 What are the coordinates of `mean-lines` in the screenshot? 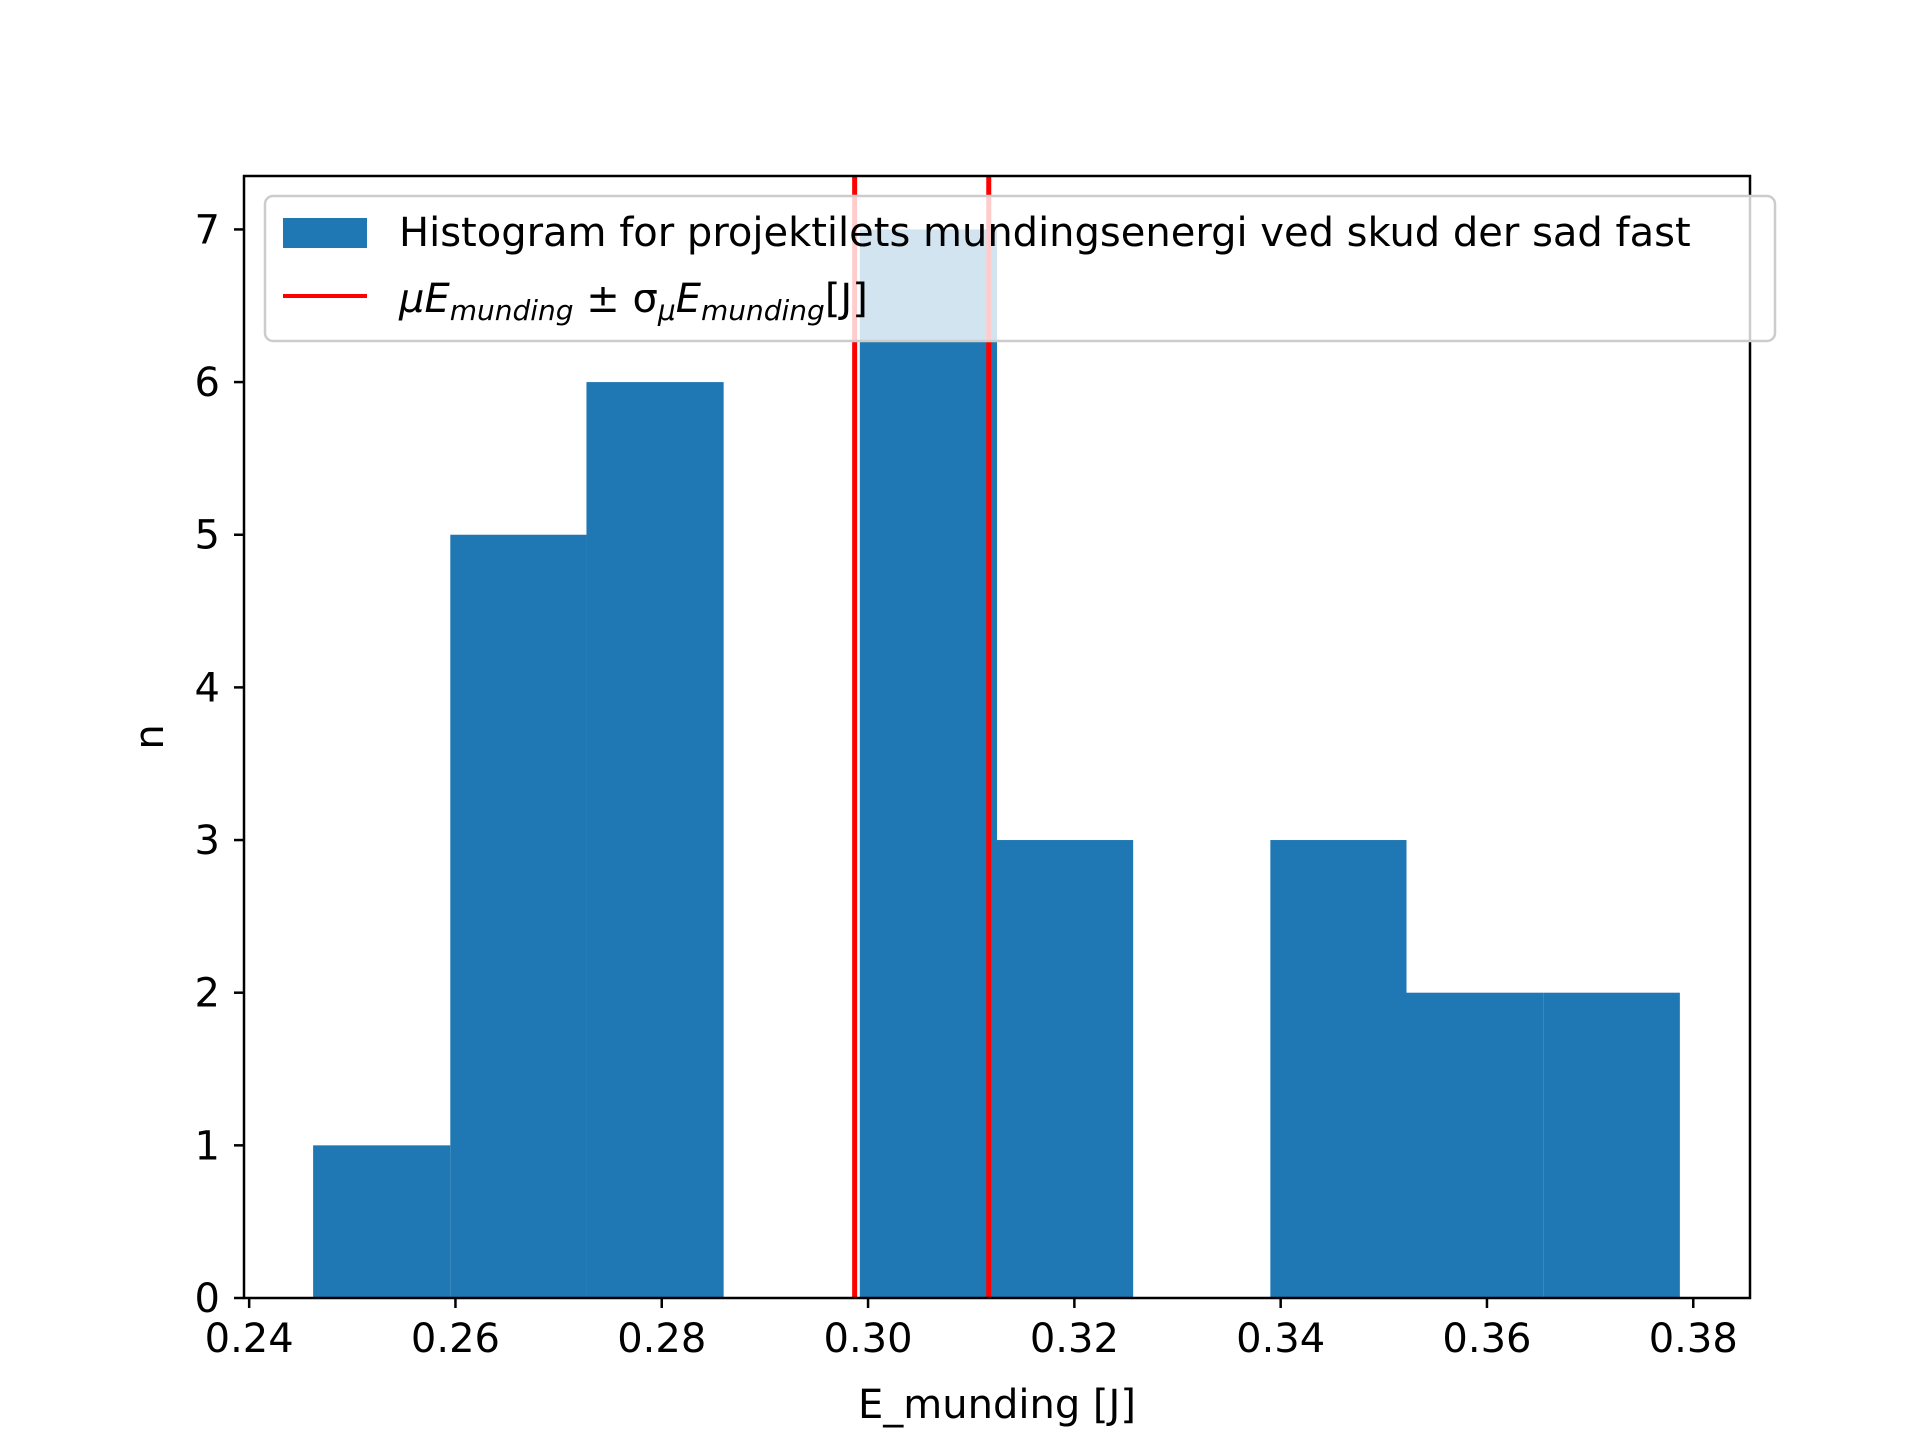 It's located at (922, 737).